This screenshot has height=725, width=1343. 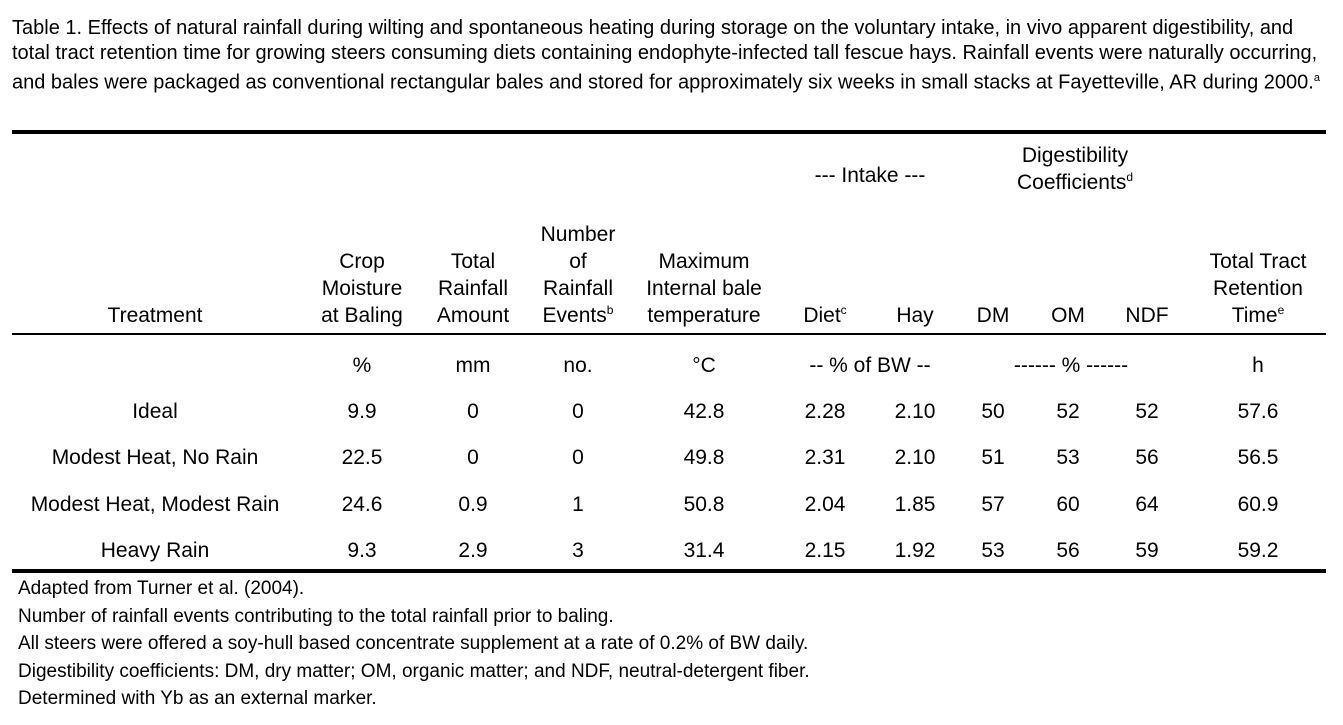 I want to click on cell-dm: 51, so click(x=993, y=457).